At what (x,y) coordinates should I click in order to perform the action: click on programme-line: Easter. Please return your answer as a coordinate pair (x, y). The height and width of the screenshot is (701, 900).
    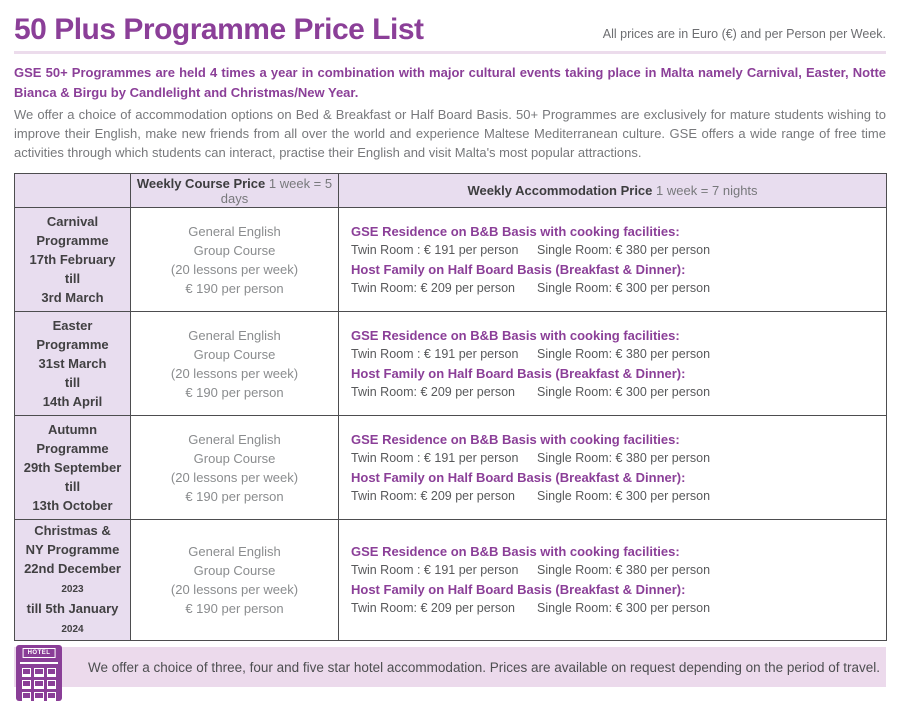
    Looking at the image, I should click on (72, 325).